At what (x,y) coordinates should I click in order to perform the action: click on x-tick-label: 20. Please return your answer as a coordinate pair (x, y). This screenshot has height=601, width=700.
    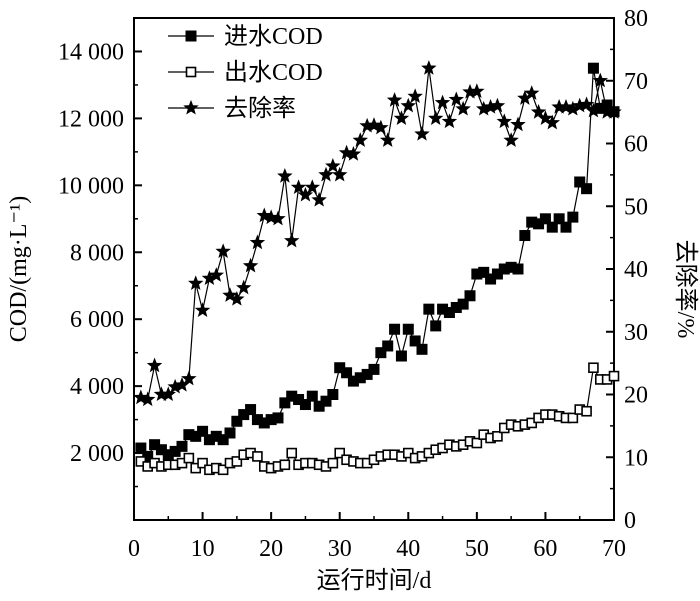
    Looking at the image, I should click on (271, 549).